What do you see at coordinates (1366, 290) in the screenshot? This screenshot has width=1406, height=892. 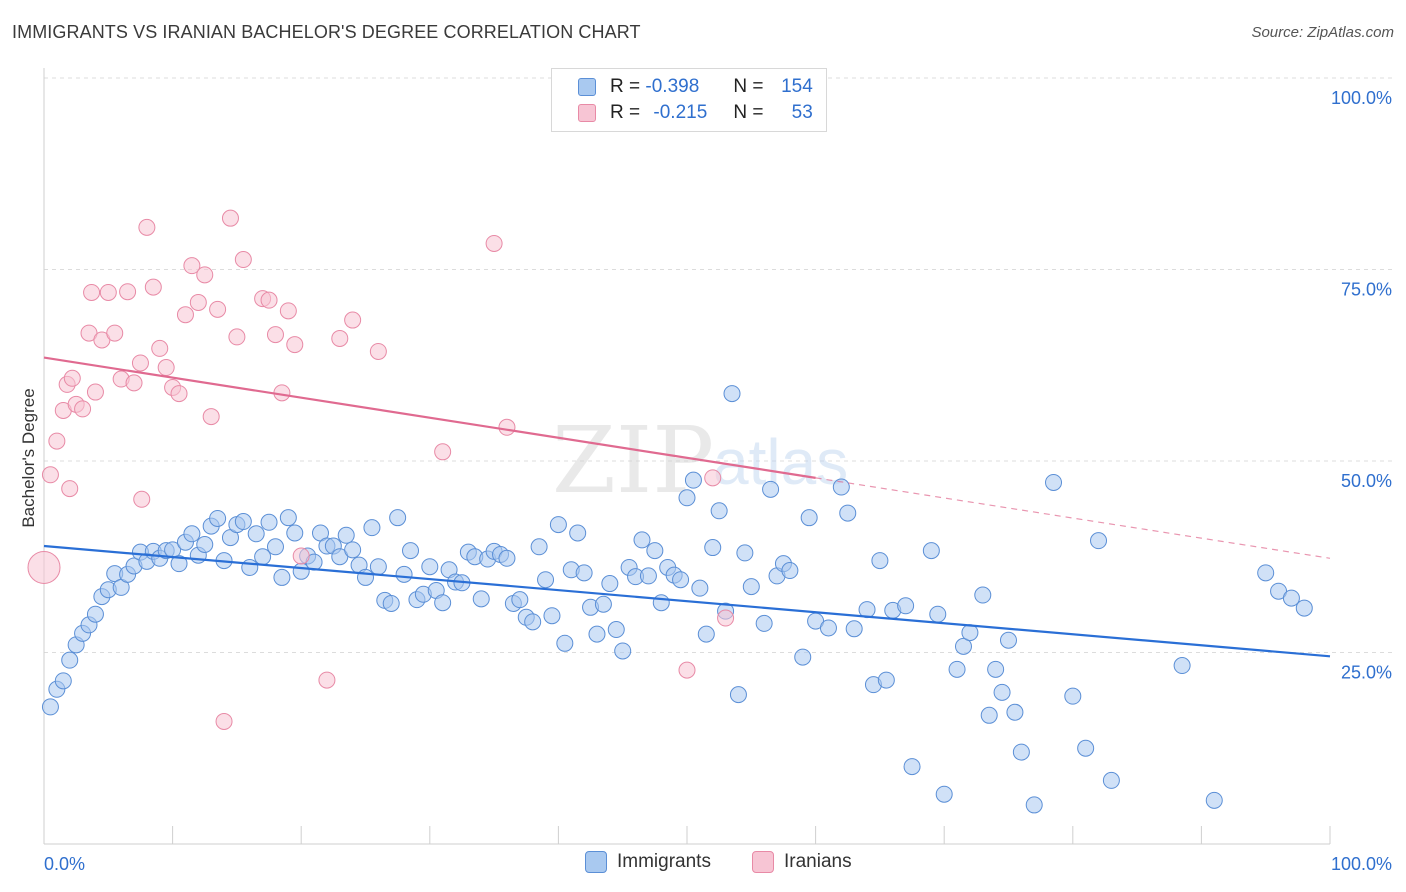 I see `y-tick-label: 75.0%` at bounding box center [1366, 290].